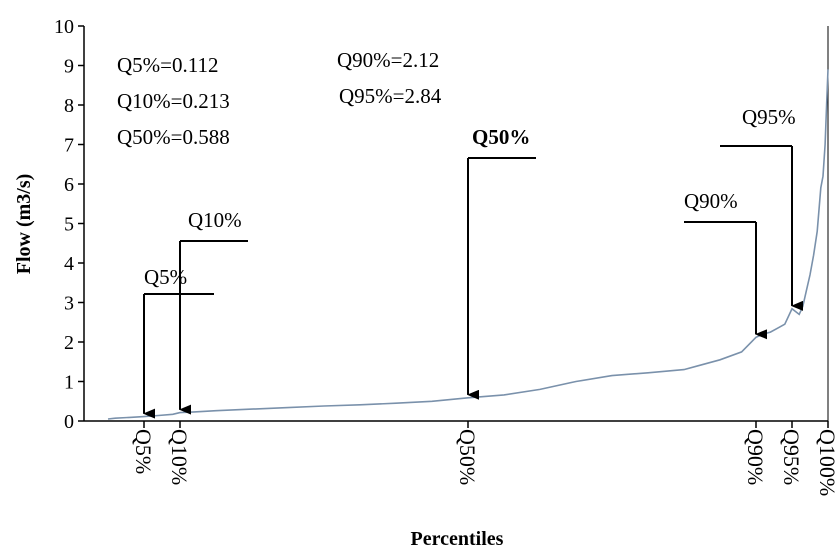 The width and height of the screenshot is (836, 554). Describe the element at coordinates (167, 65) in the screenshot. I see `stat-q5: Q5%=0.112` at that location.